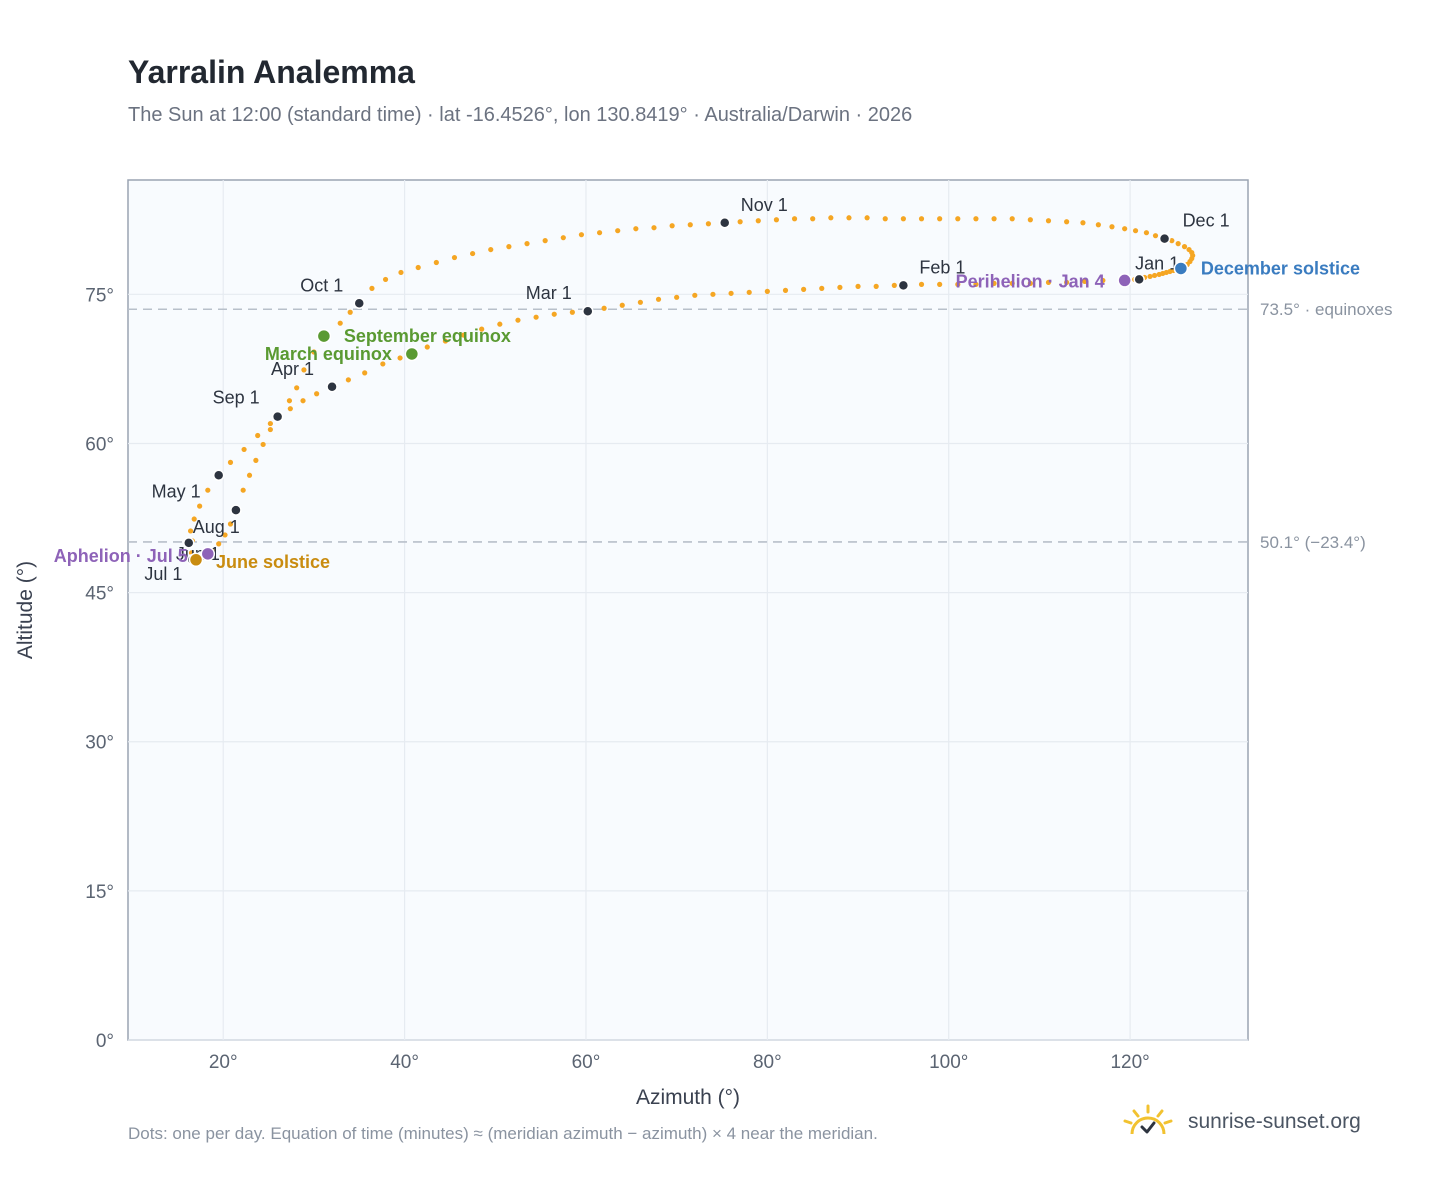  I want to click on month-marker-label: Feb 1, so click(942, 267).